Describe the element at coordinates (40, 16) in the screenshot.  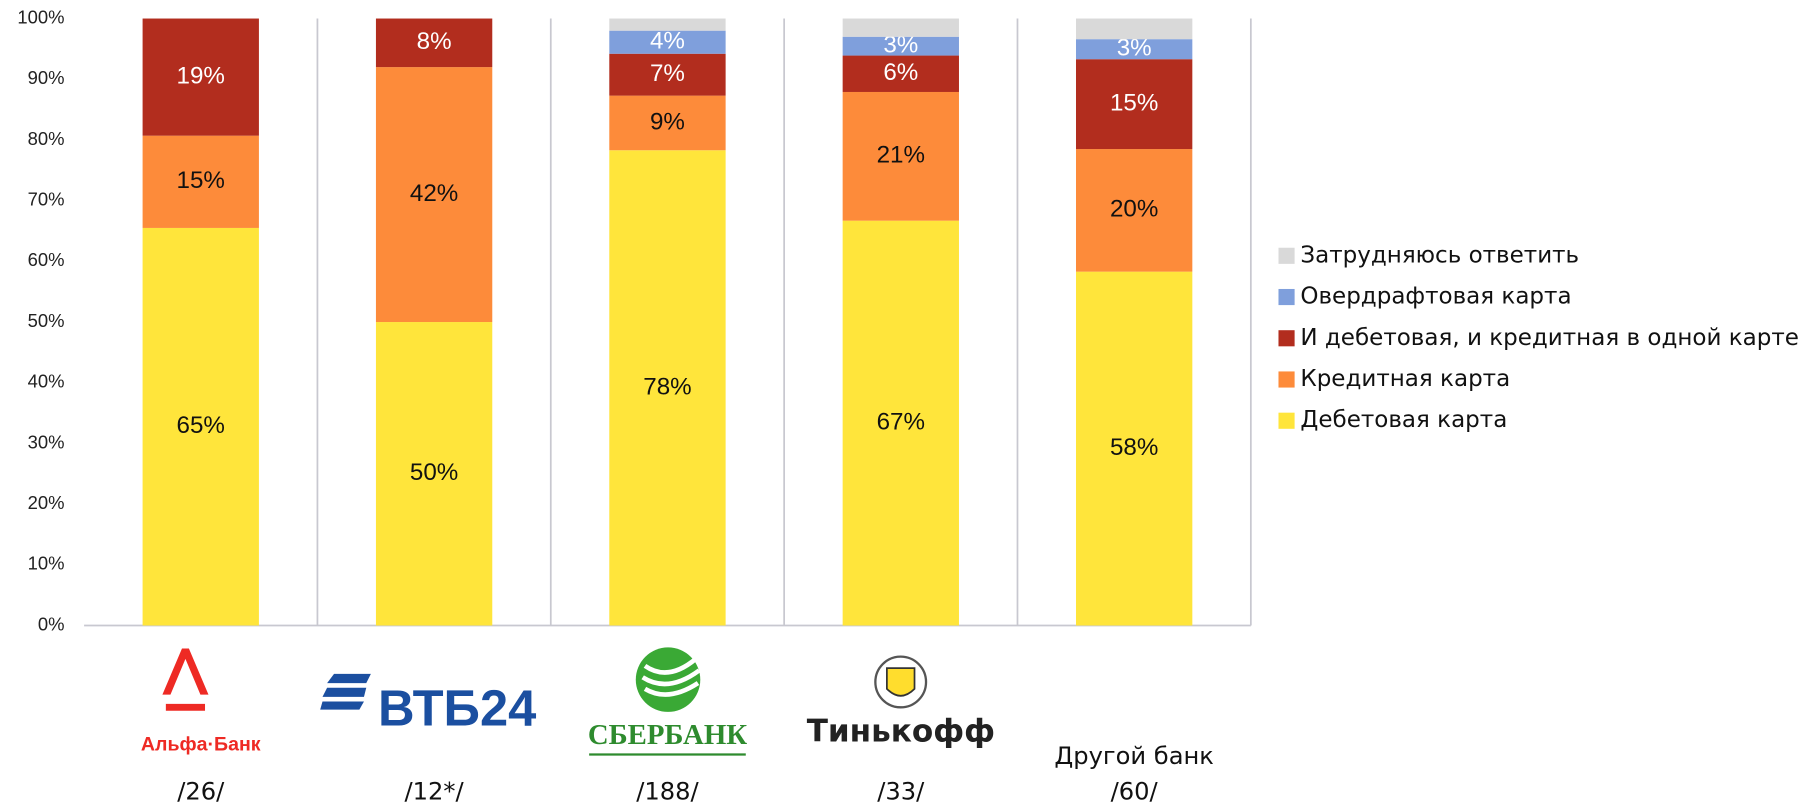
I see `y-tick-label: 100%` at that location.